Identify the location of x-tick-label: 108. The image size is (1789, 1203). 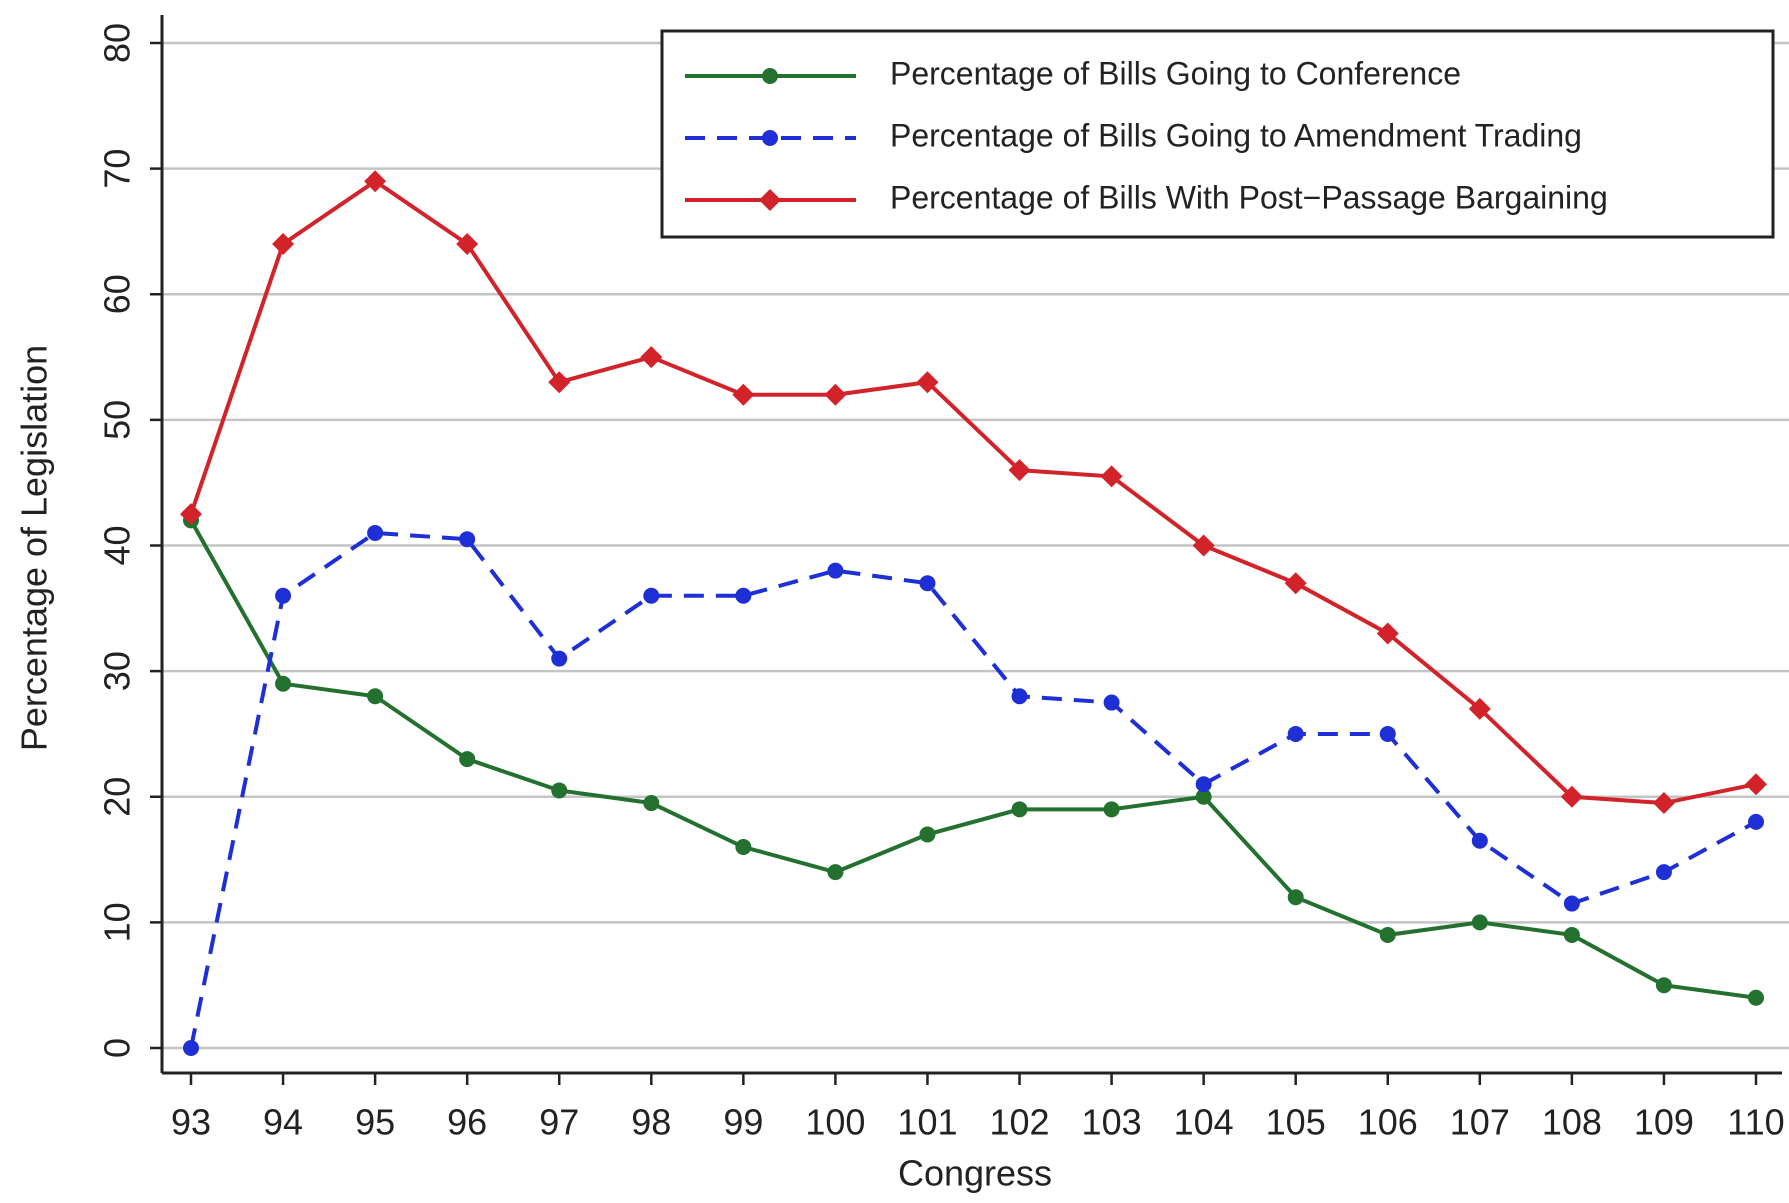
(1572, 1122).